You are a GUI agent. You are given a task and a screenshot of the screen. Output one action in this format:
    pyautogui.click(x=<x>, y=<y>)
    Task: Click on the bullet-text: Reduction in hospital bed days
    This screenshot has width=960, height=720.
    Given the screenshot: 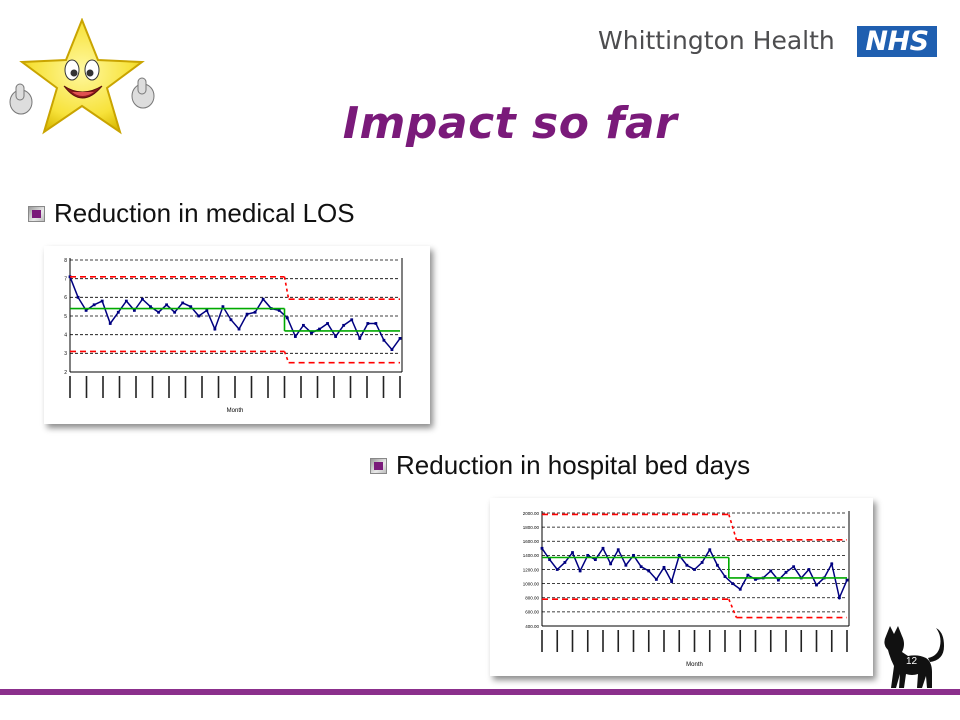 What is the action you would take?
    pyautogui.click(x=573, y=465)
    